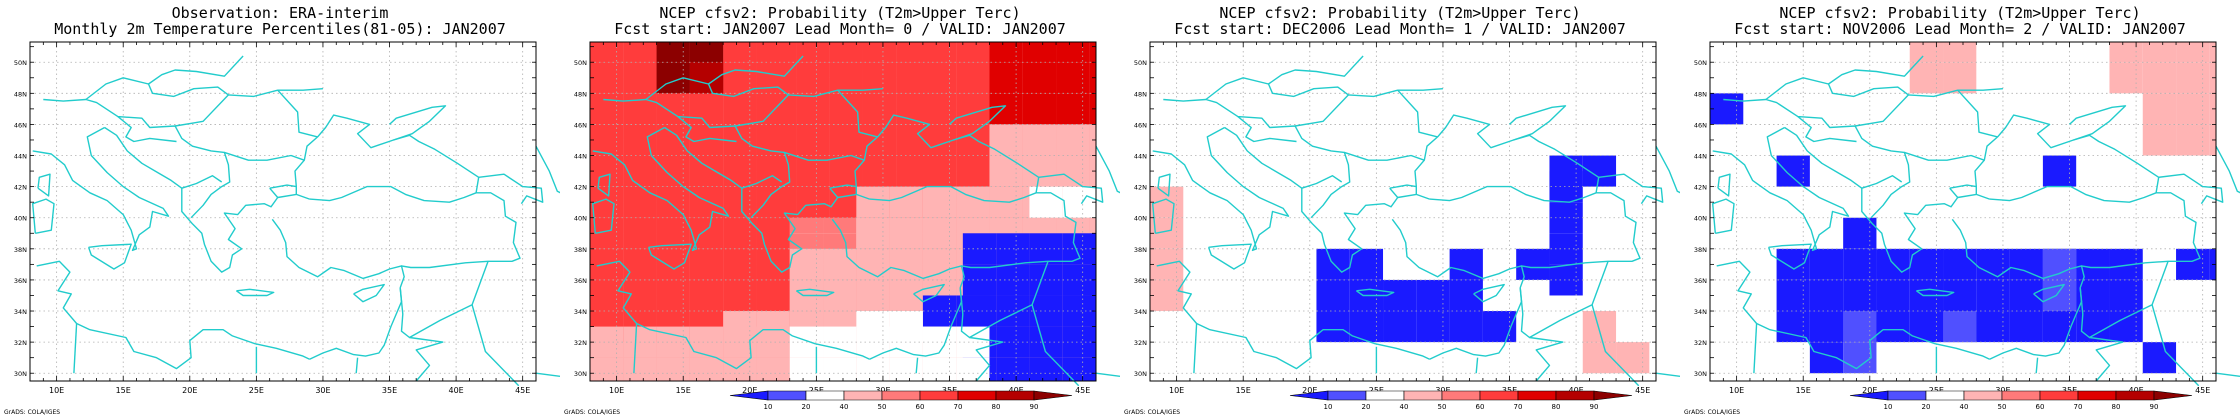  I want to click on lat-tick-label: 44N, so click(1700, 157).